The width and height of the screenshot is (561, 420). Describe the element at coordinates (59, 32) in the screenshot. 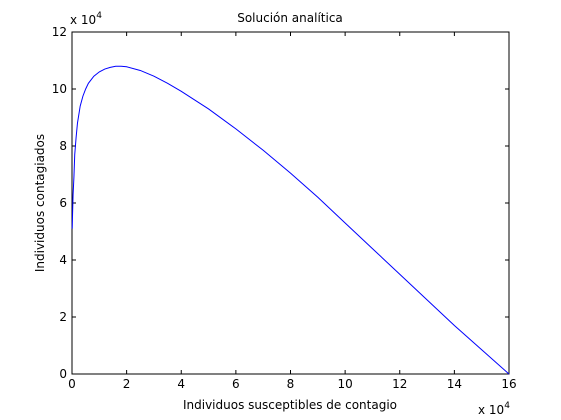

I see `y-tick-label: 12` at that location.